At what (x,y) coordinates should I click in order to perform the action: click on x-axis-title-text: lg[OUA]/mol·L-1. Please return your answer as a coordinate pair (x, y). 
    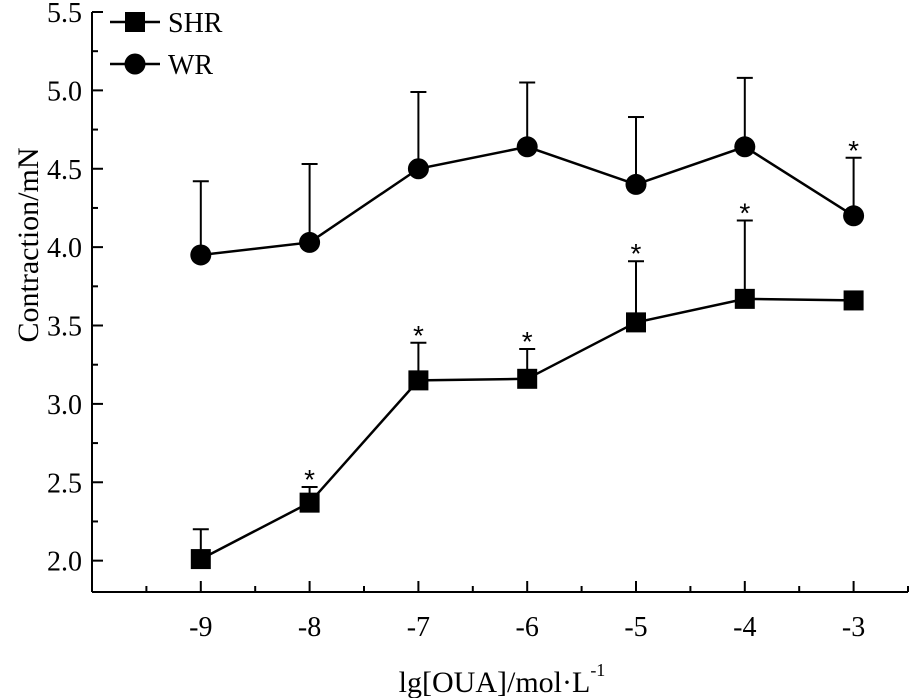
    Looking at the image, I should click on (502, 679).